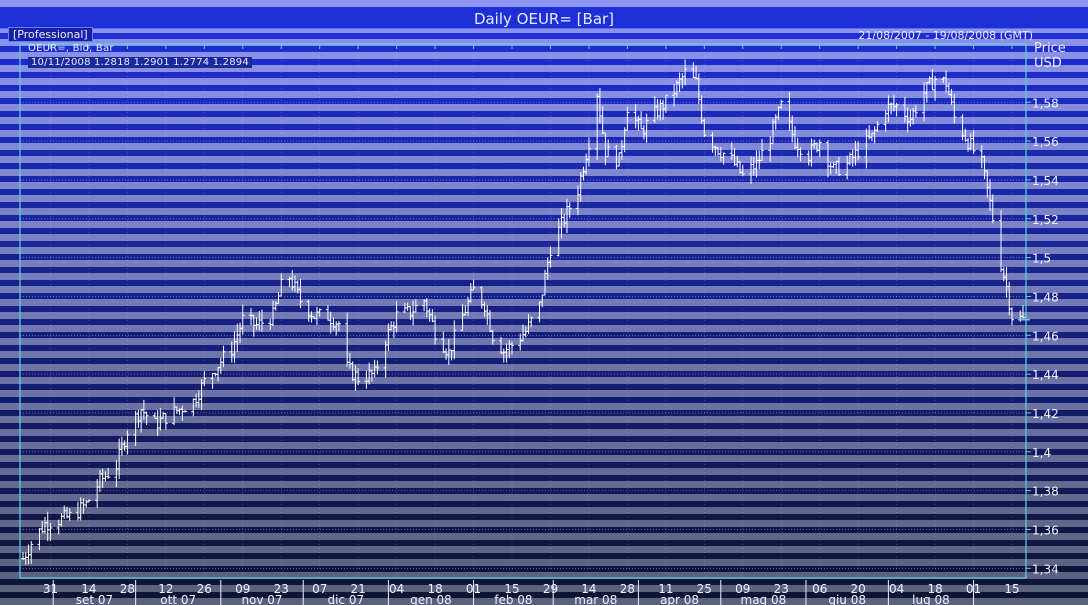  Describe the element at coordinates (931, 599) in the screenshot. I see `month-label: lug 08` at that location.